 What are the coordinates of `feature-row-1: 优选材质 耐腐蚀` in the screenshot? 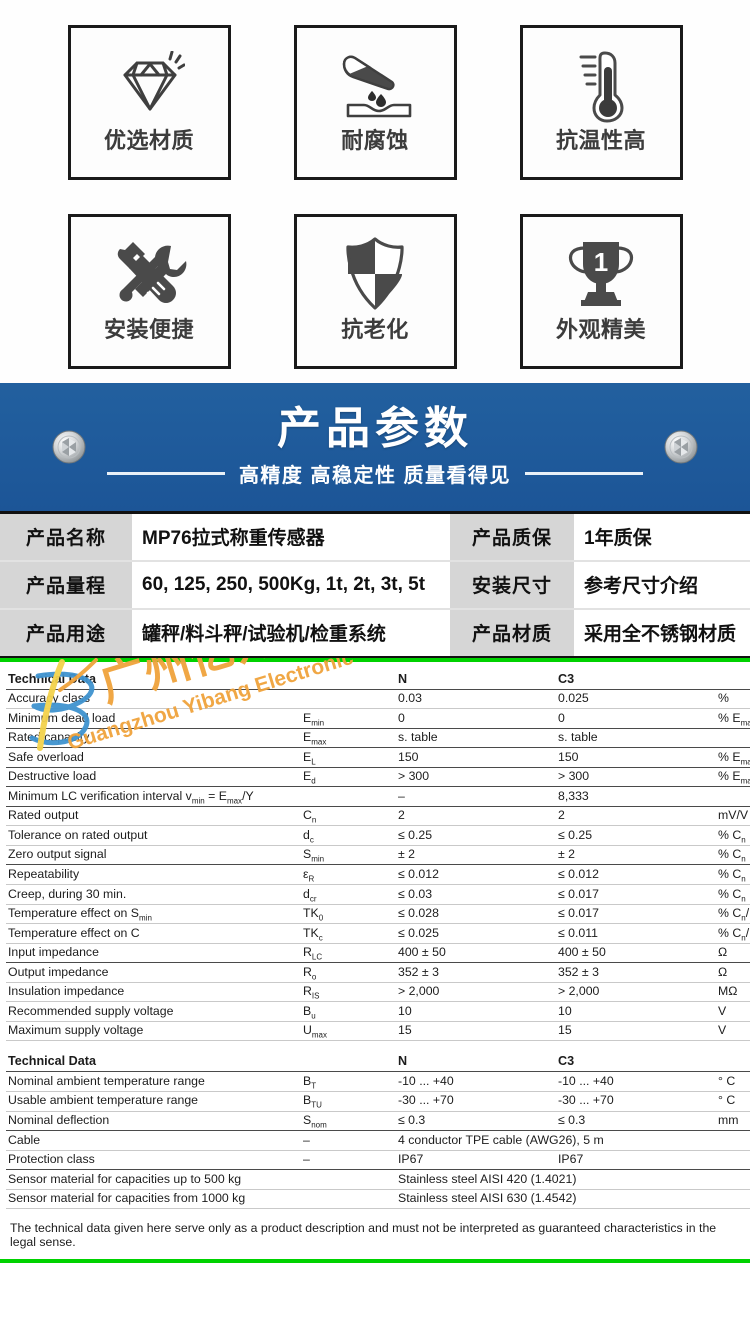 It's located at (375, 102).